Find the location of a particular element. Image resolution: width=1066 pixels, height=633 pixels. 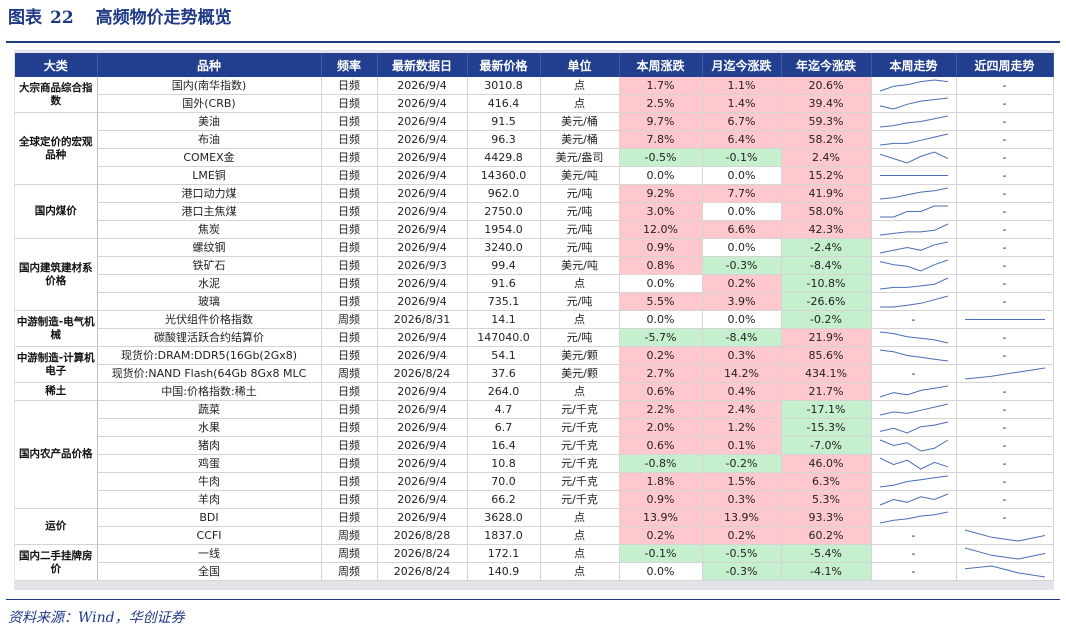

week-change-cell: 2.2% is located at coordinates (661, 409).